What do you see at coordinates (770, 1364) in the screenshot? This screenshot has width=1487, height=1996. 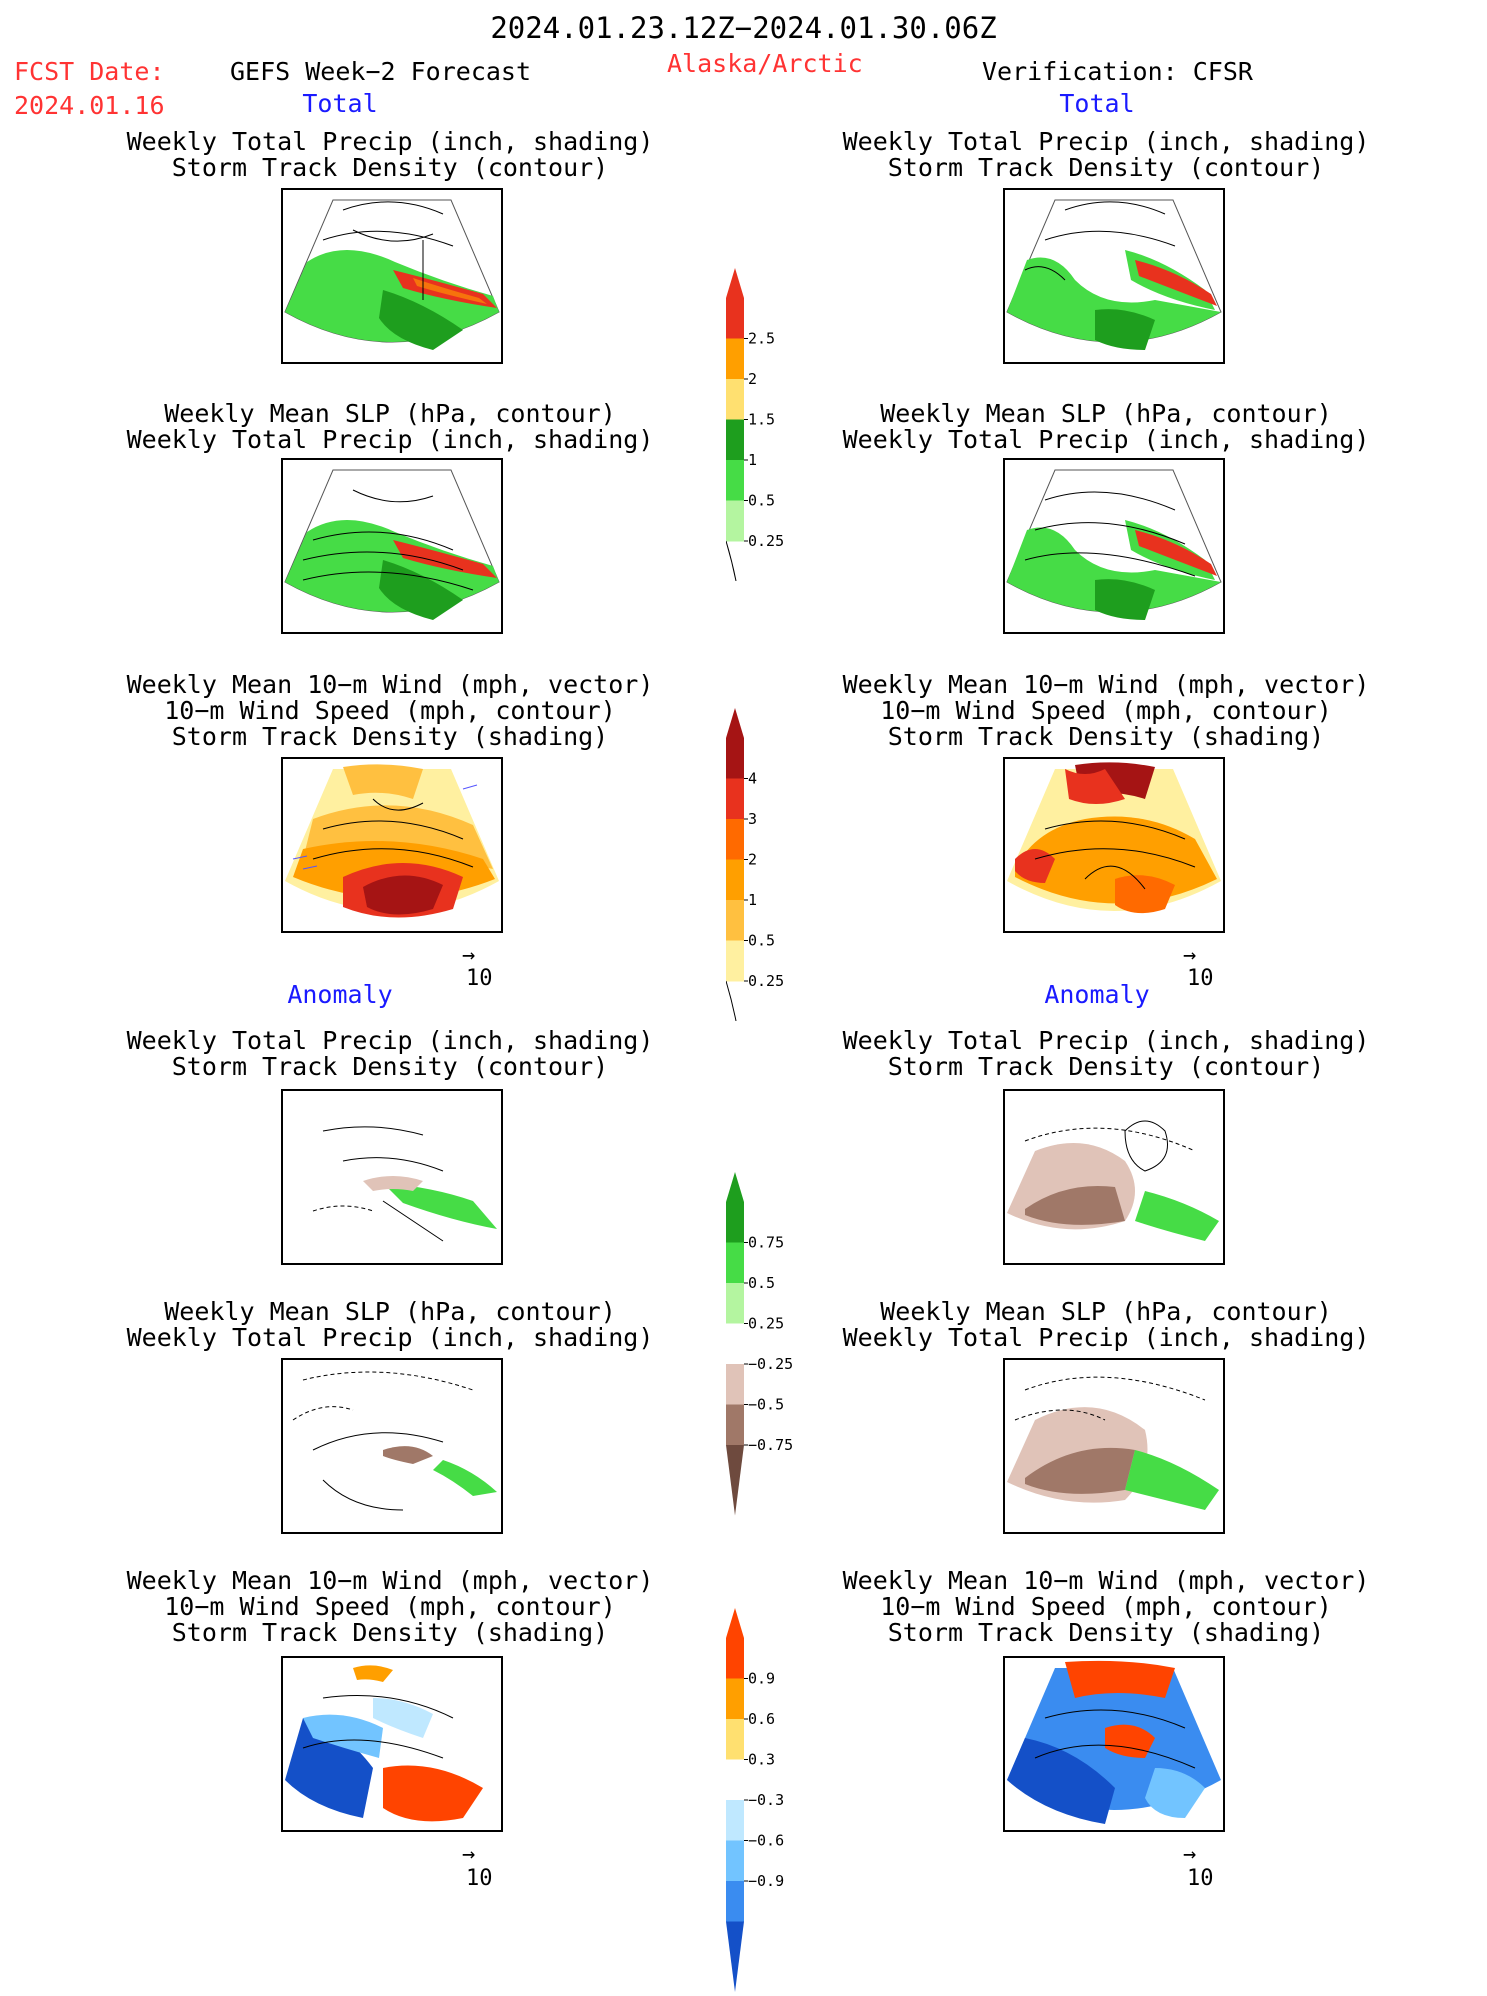 I see `colorbar-label: −0.25` at bounding box center [770, 1364].